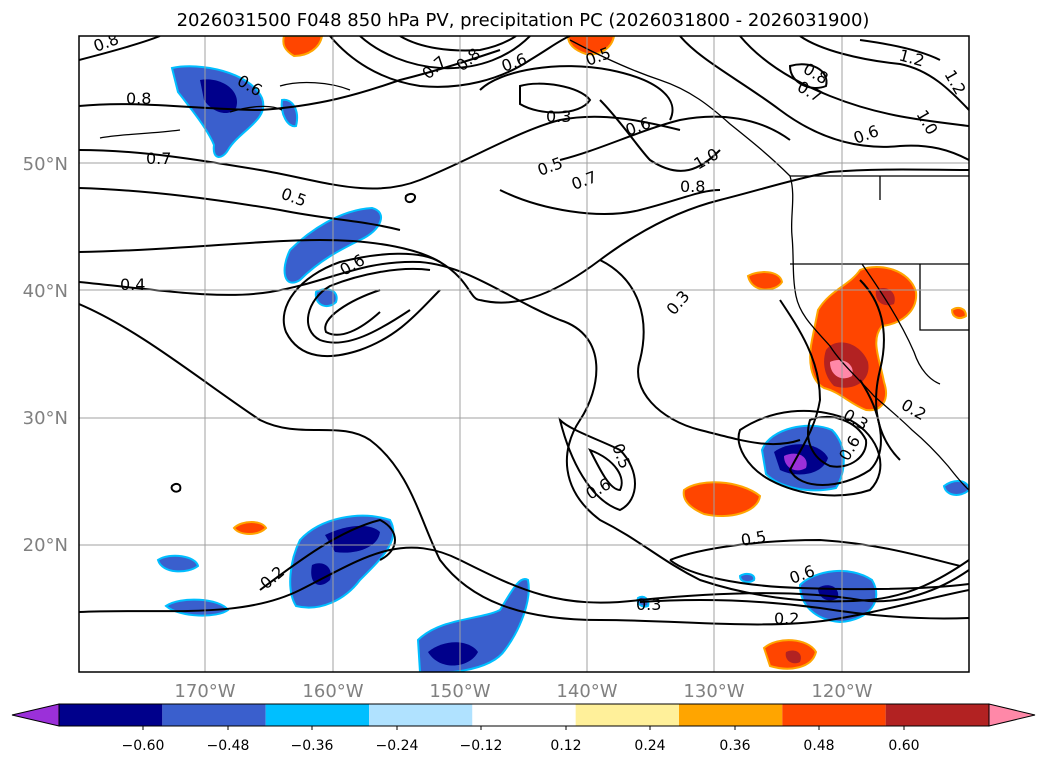 This screenshot has width=1047, height=769. I want to click on colorbar, so click(523, 716).